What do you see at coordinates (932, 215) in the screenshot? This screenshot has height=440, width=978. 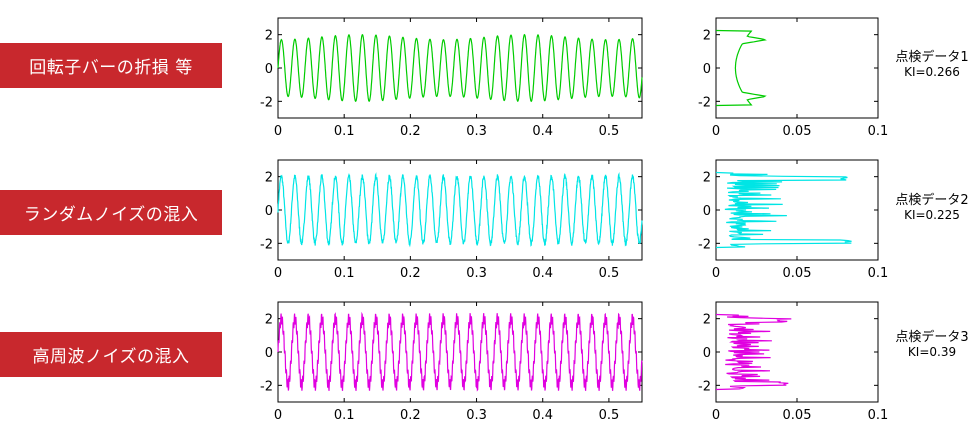 I see `note-ki: KI=0.225` at bounding box center [932, 215].